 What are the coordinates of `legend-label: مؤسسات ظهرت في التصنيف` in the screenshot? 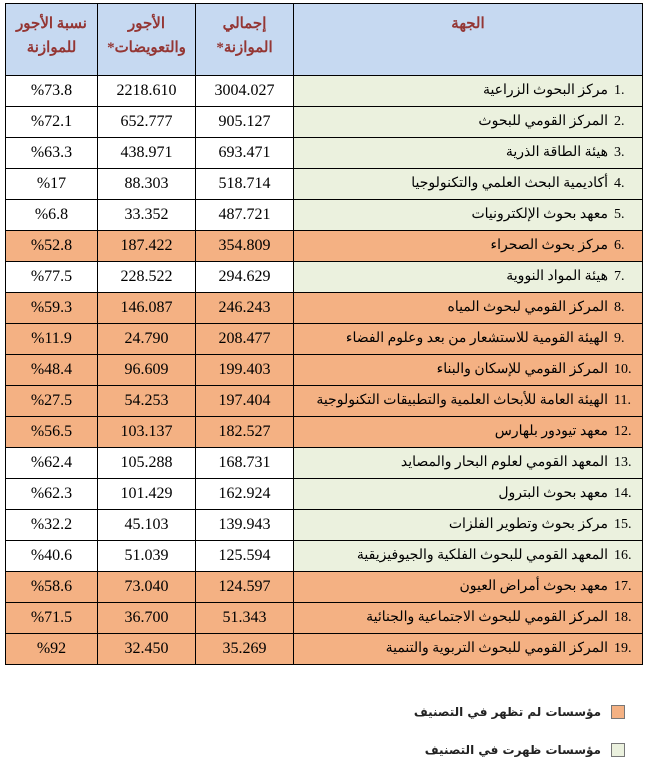 It's located at (512, 750).